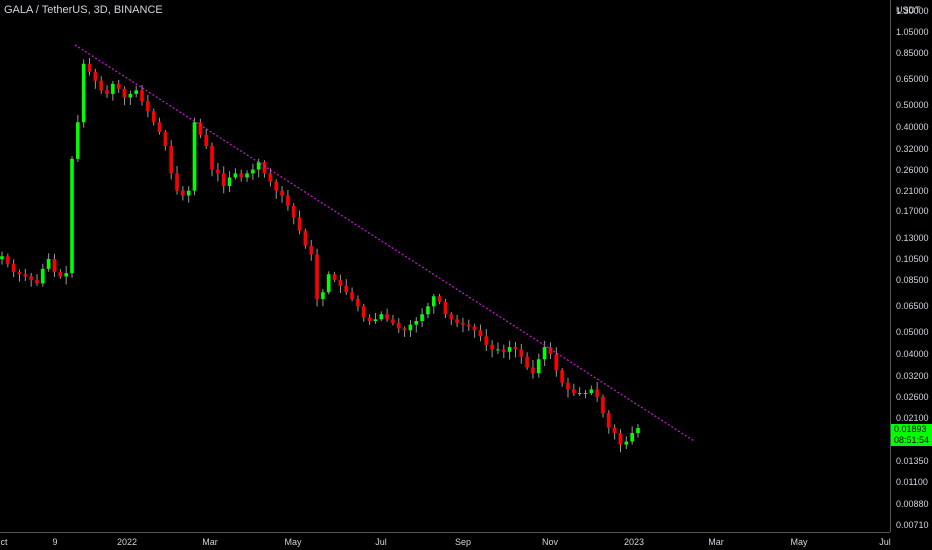 Image resolution: width=932 pixels, height=550 pixels. I want to click on time-axis, so click(445, 541).